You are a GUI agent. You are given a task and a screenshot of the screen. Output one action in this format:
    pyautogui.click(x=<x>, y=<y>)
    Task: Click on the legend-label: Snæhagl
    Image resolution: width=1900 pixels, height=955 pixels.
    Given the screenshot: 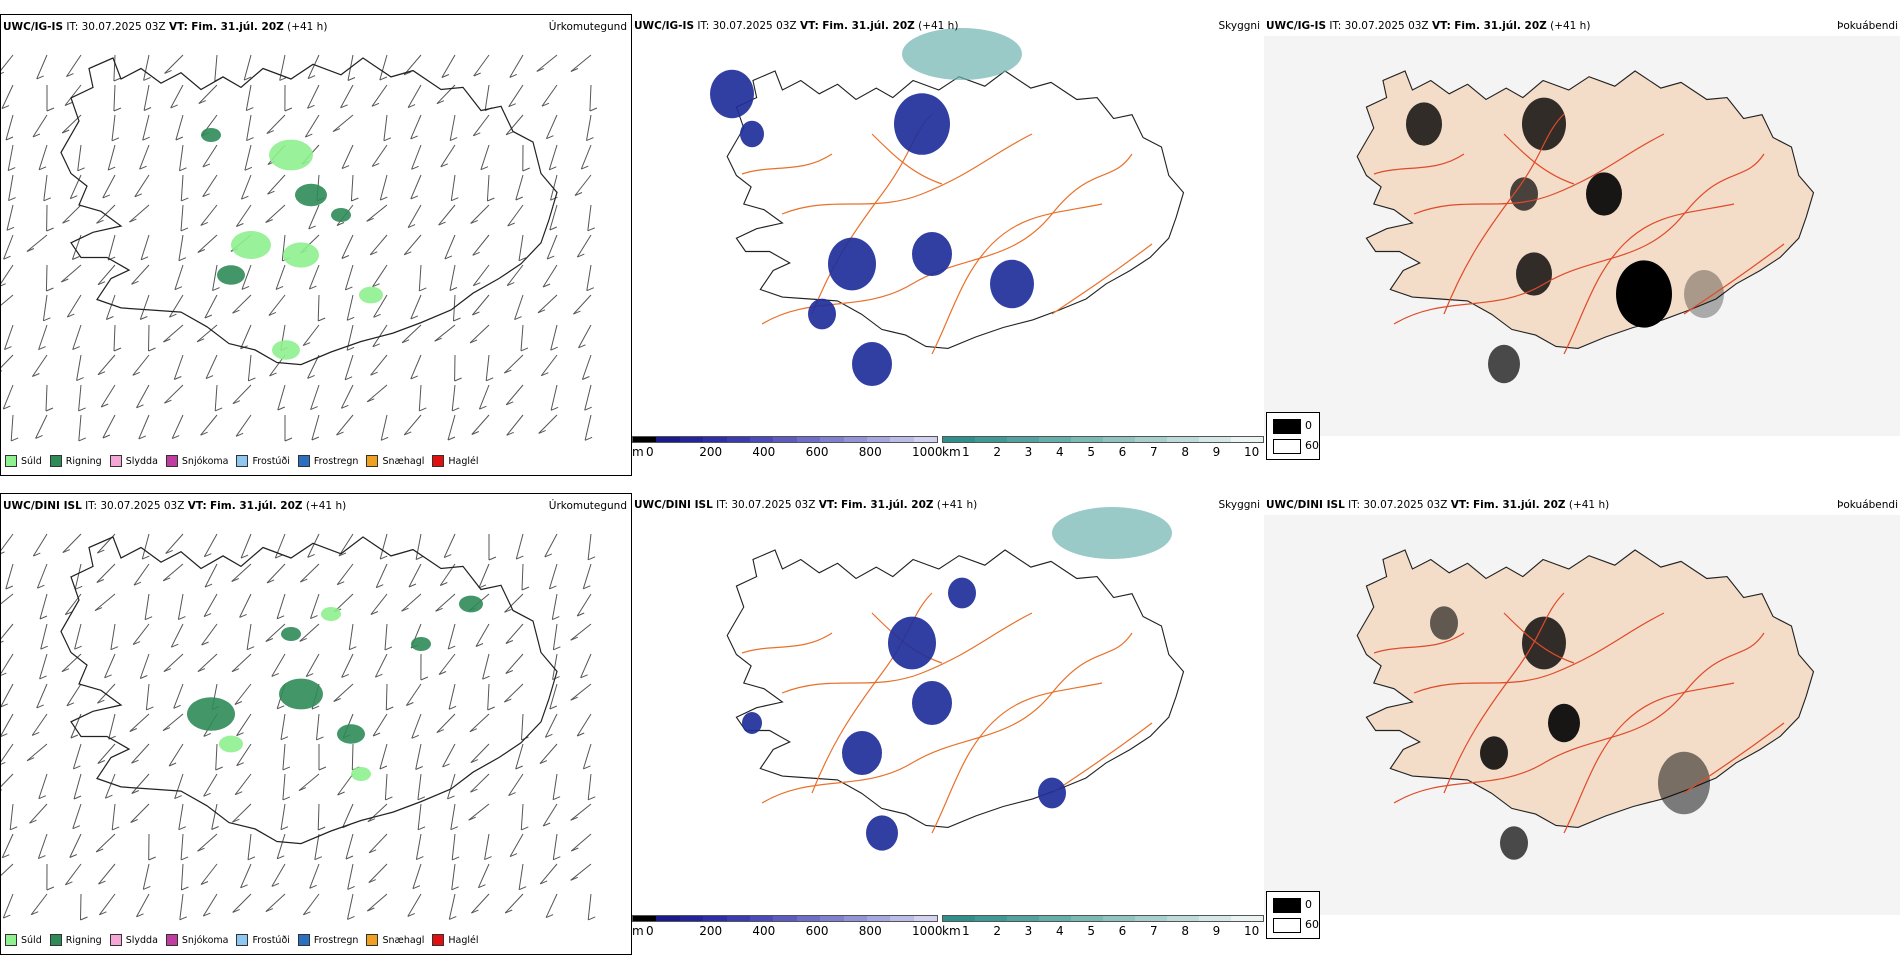 What is the action you would take?
    pyautogui.click(x=403, y=940)
    